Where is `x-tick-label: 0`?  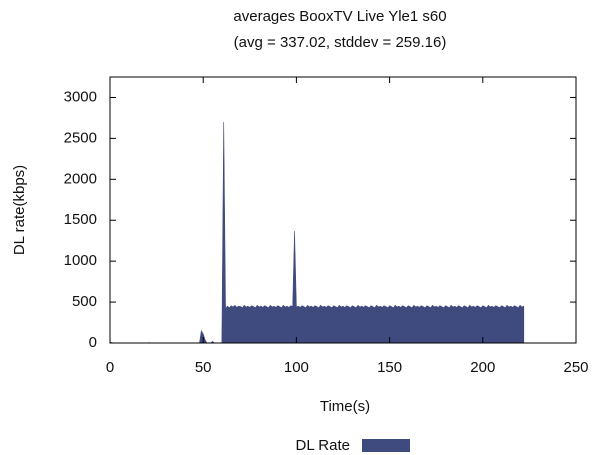
x-tick-label: 0 is located at coordinates (110, 367).